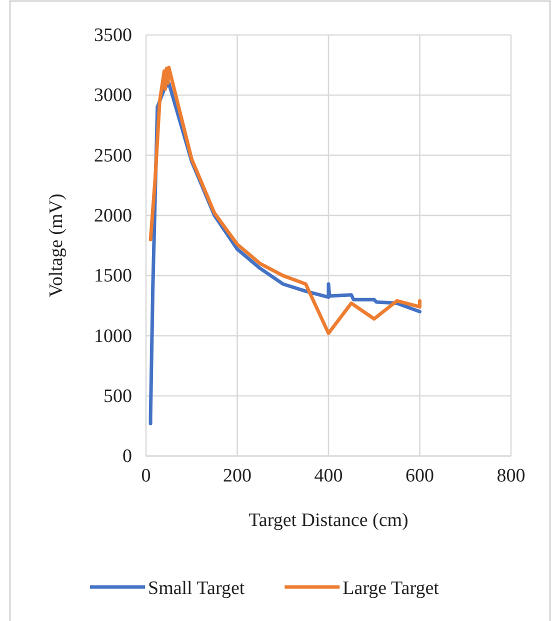 This screenshot has height=621, width=553. What do you see at coordinates (146, 475) in the screenshot?
I see `x-tick-label: 0` at bounding box center [146, 475].